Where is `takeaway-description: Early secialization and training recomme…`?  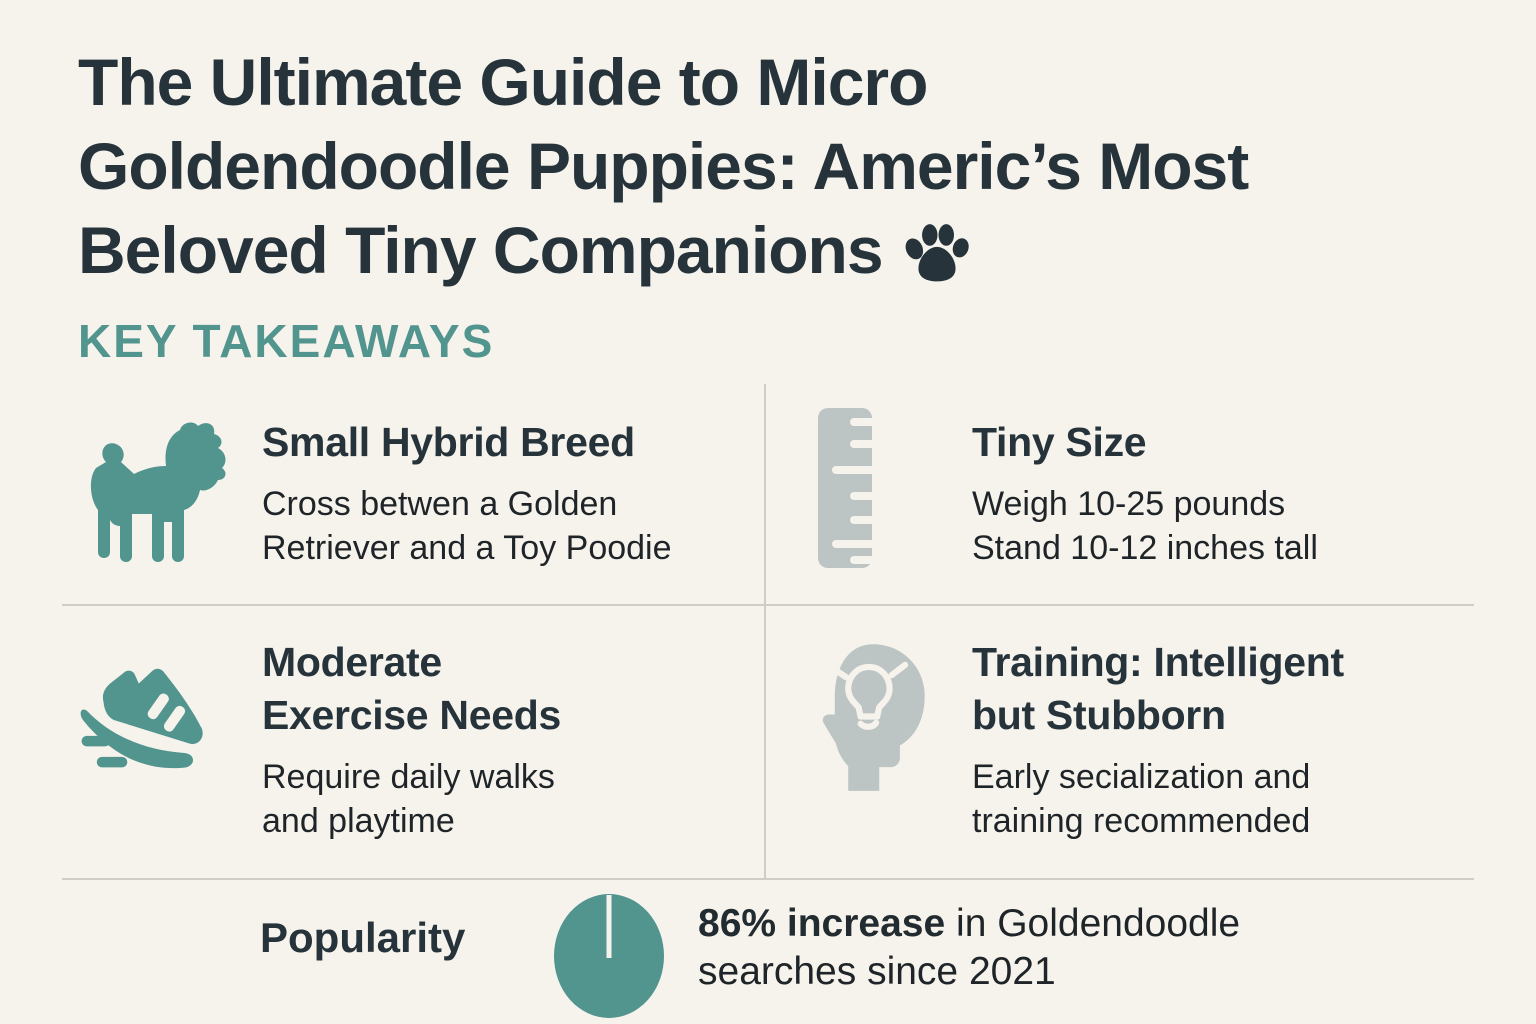 takeaway-description: Early secialization and training recomme… is located at coordinates (1141, 799).